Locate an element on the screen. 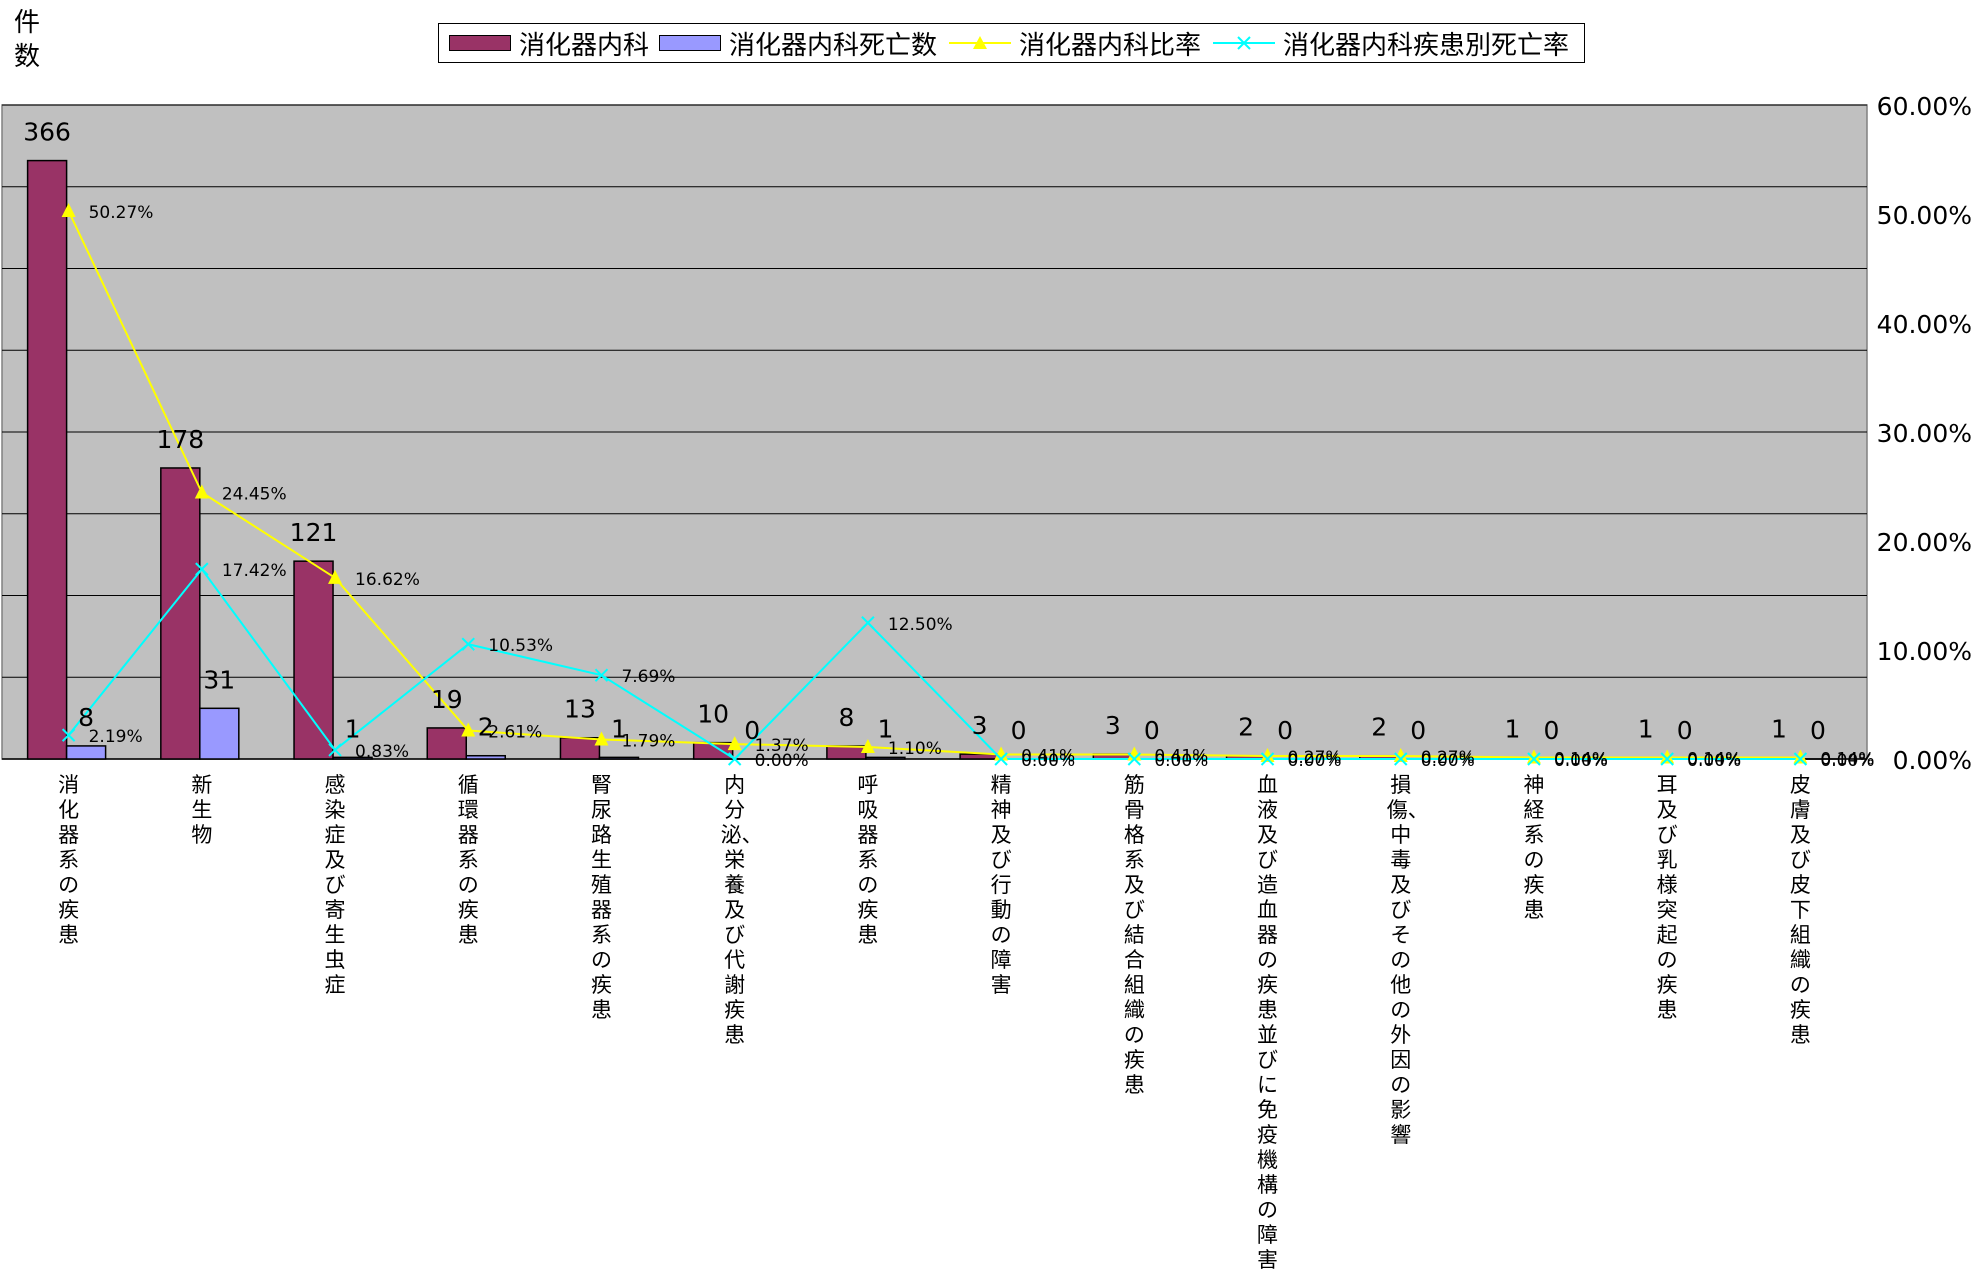 This screenshot has height=1273, width=1978. category-label: 損傷、中毒及びその他の外因の影響 is located at coordinates (1401, 960).